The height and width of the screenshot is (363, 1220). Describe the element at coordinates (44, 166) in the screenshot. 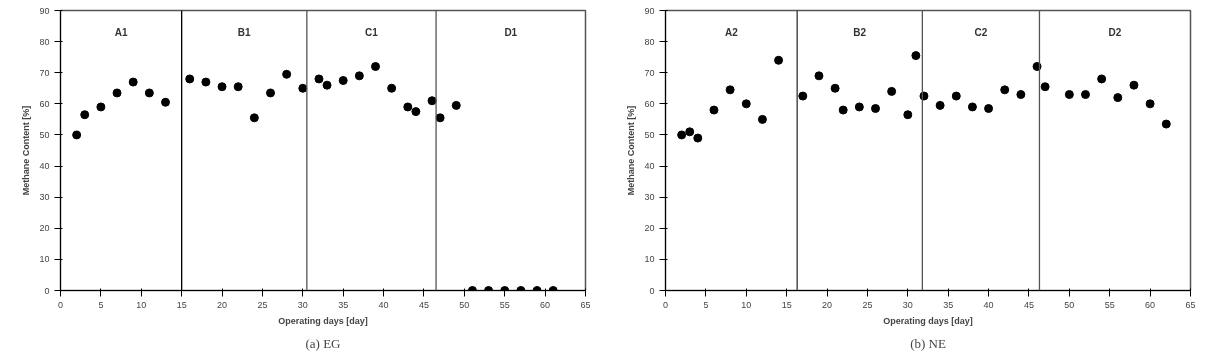

I see `y-tick-label: 40` at that location.